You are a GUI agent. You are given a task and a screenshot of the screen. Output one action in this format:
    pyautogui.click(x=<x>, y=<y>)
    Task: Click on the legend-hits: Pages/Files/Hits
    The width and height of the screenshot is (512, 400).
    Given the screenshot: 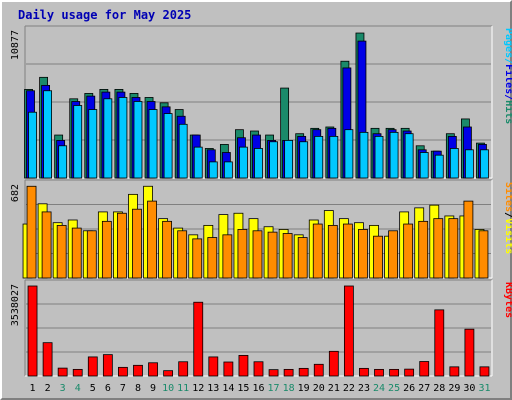 What is the action you would take?
    pyautogui.click(x=507, y=76)
    